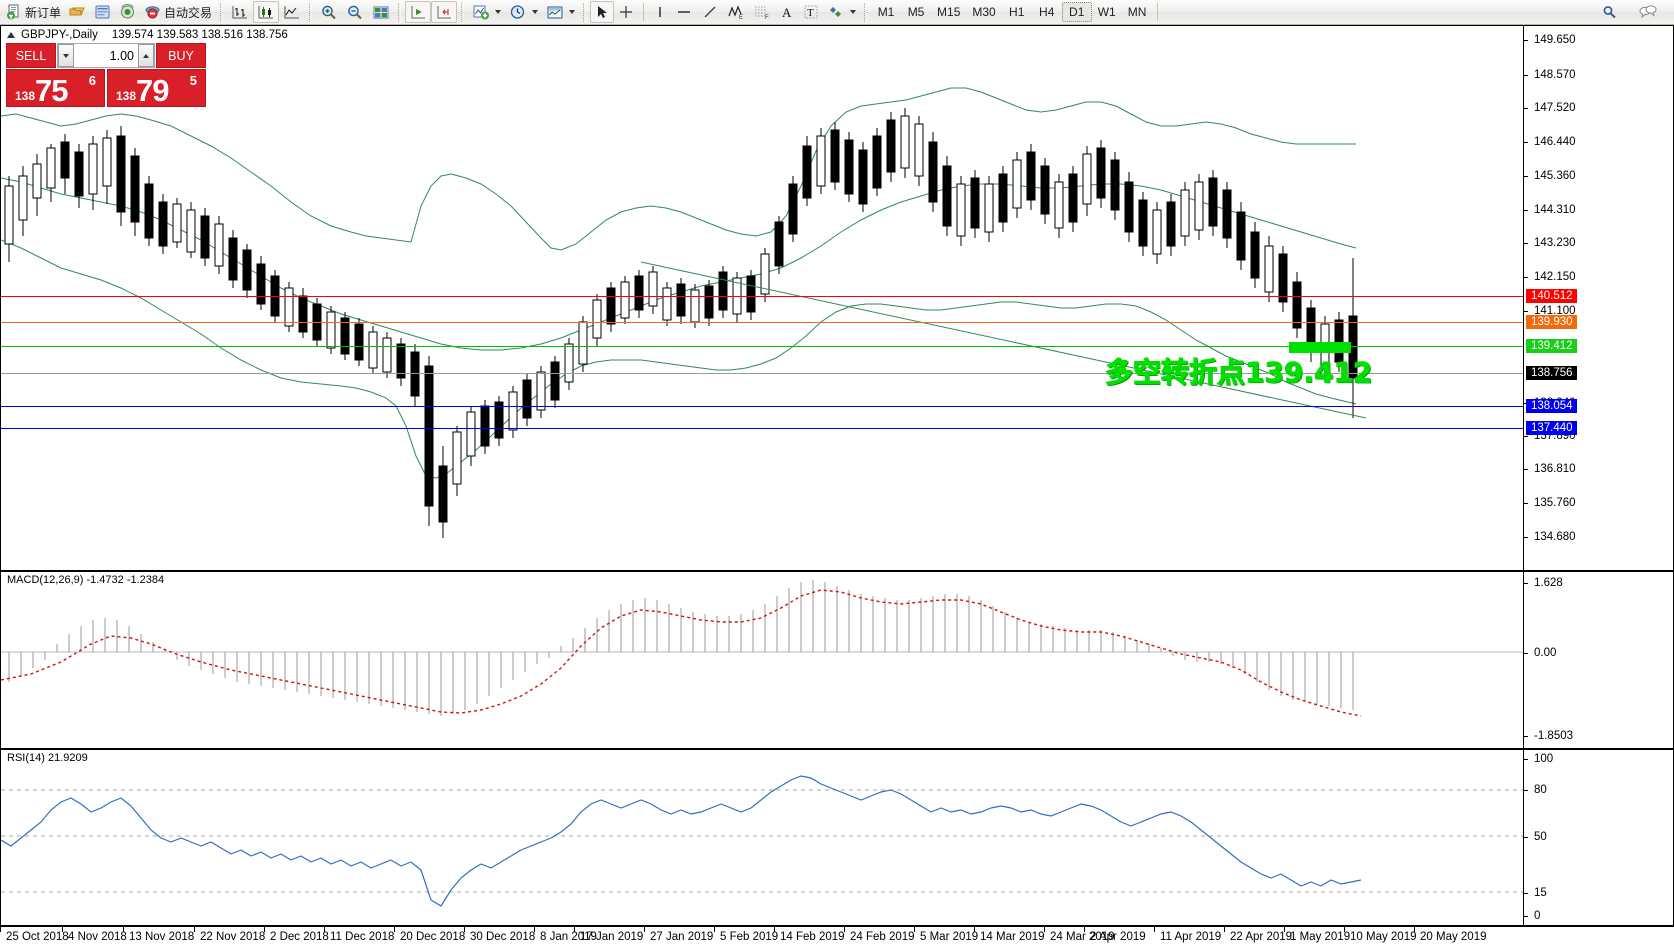 The height and width of the screenshot is (949, 1674). I want to click on cursor-tool-button, so click(602, 12).